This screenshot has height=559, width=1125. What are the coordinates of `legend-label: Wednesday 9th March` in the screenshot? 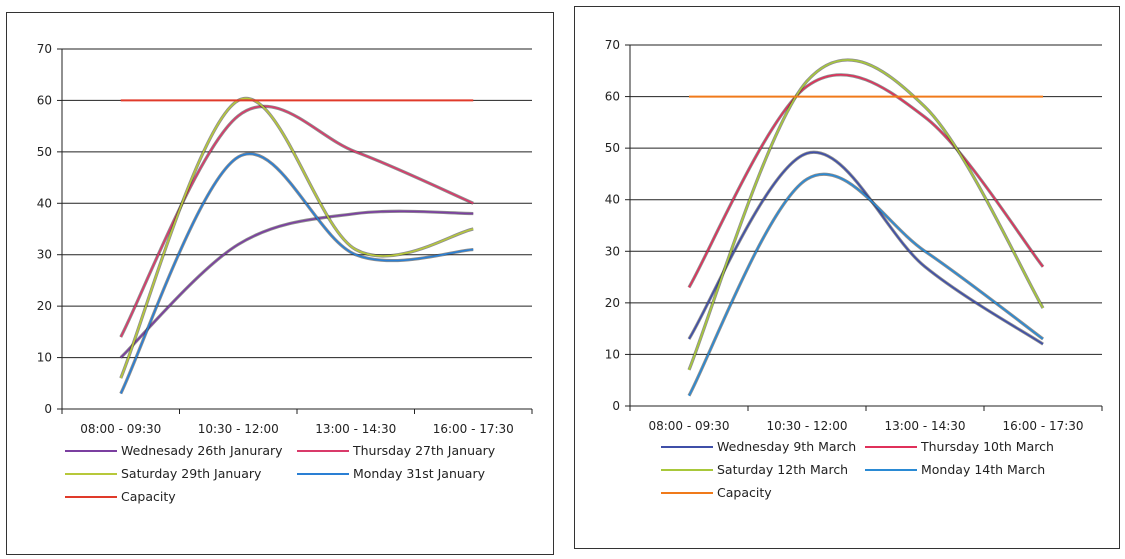 It's located at (787, 446).